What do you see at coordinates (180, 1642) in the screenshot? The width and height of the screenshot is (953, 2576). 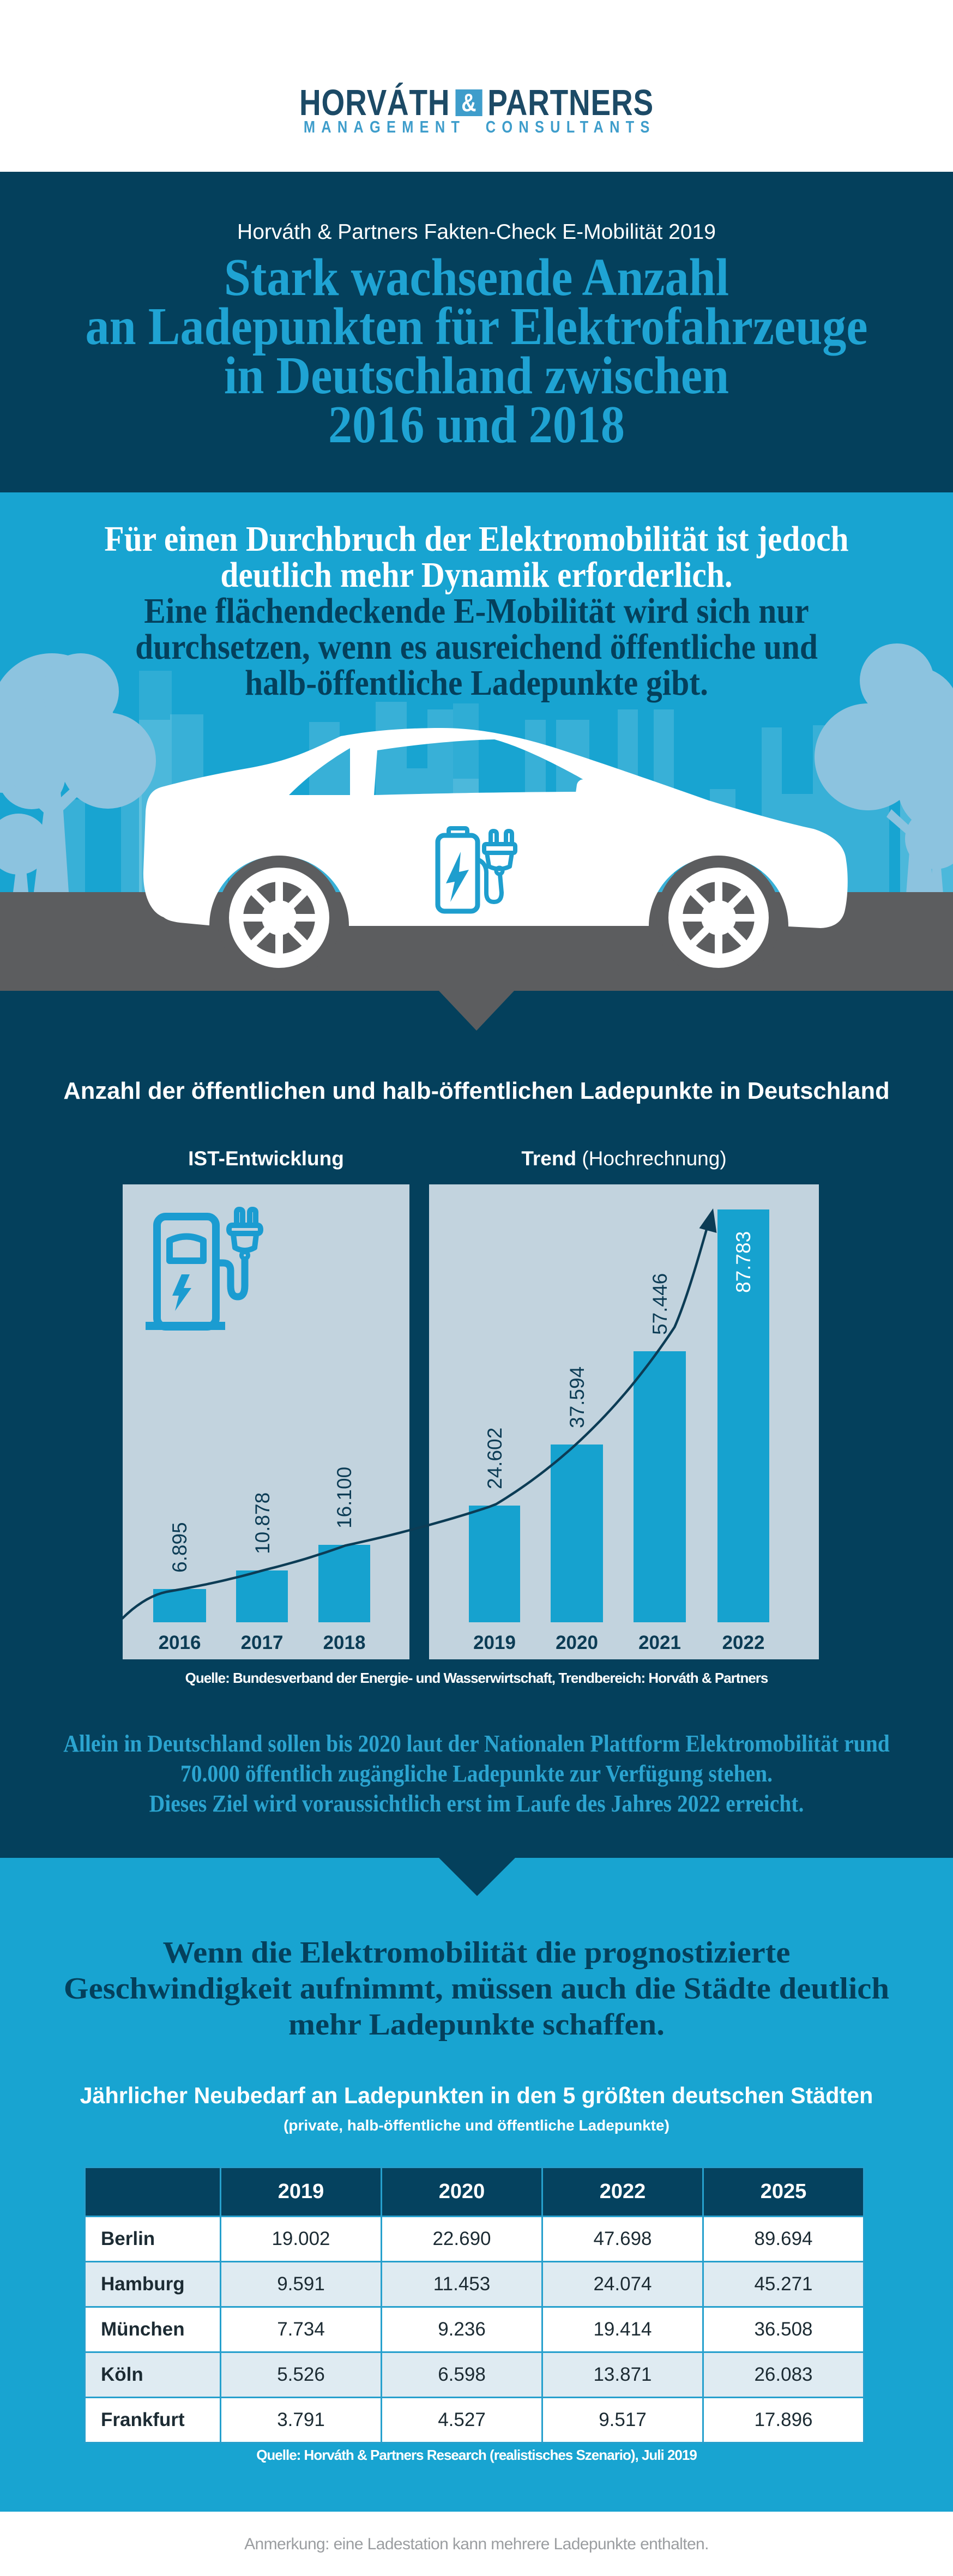 I see `svg-text: 2016` at bounding box center [180, 1642].